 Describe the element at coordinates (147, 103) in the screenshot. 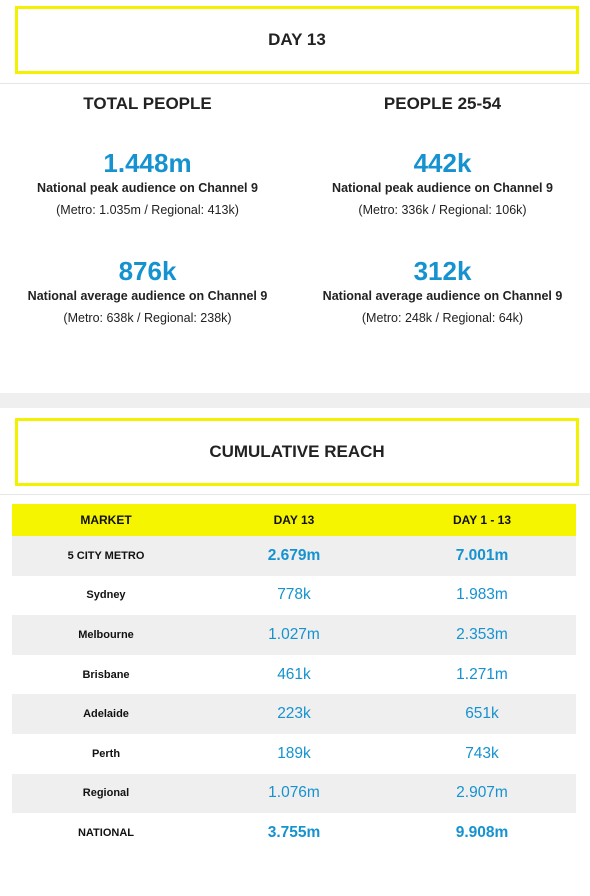

I see `total-people-heading: TOTAL PEOPLE` at that location.